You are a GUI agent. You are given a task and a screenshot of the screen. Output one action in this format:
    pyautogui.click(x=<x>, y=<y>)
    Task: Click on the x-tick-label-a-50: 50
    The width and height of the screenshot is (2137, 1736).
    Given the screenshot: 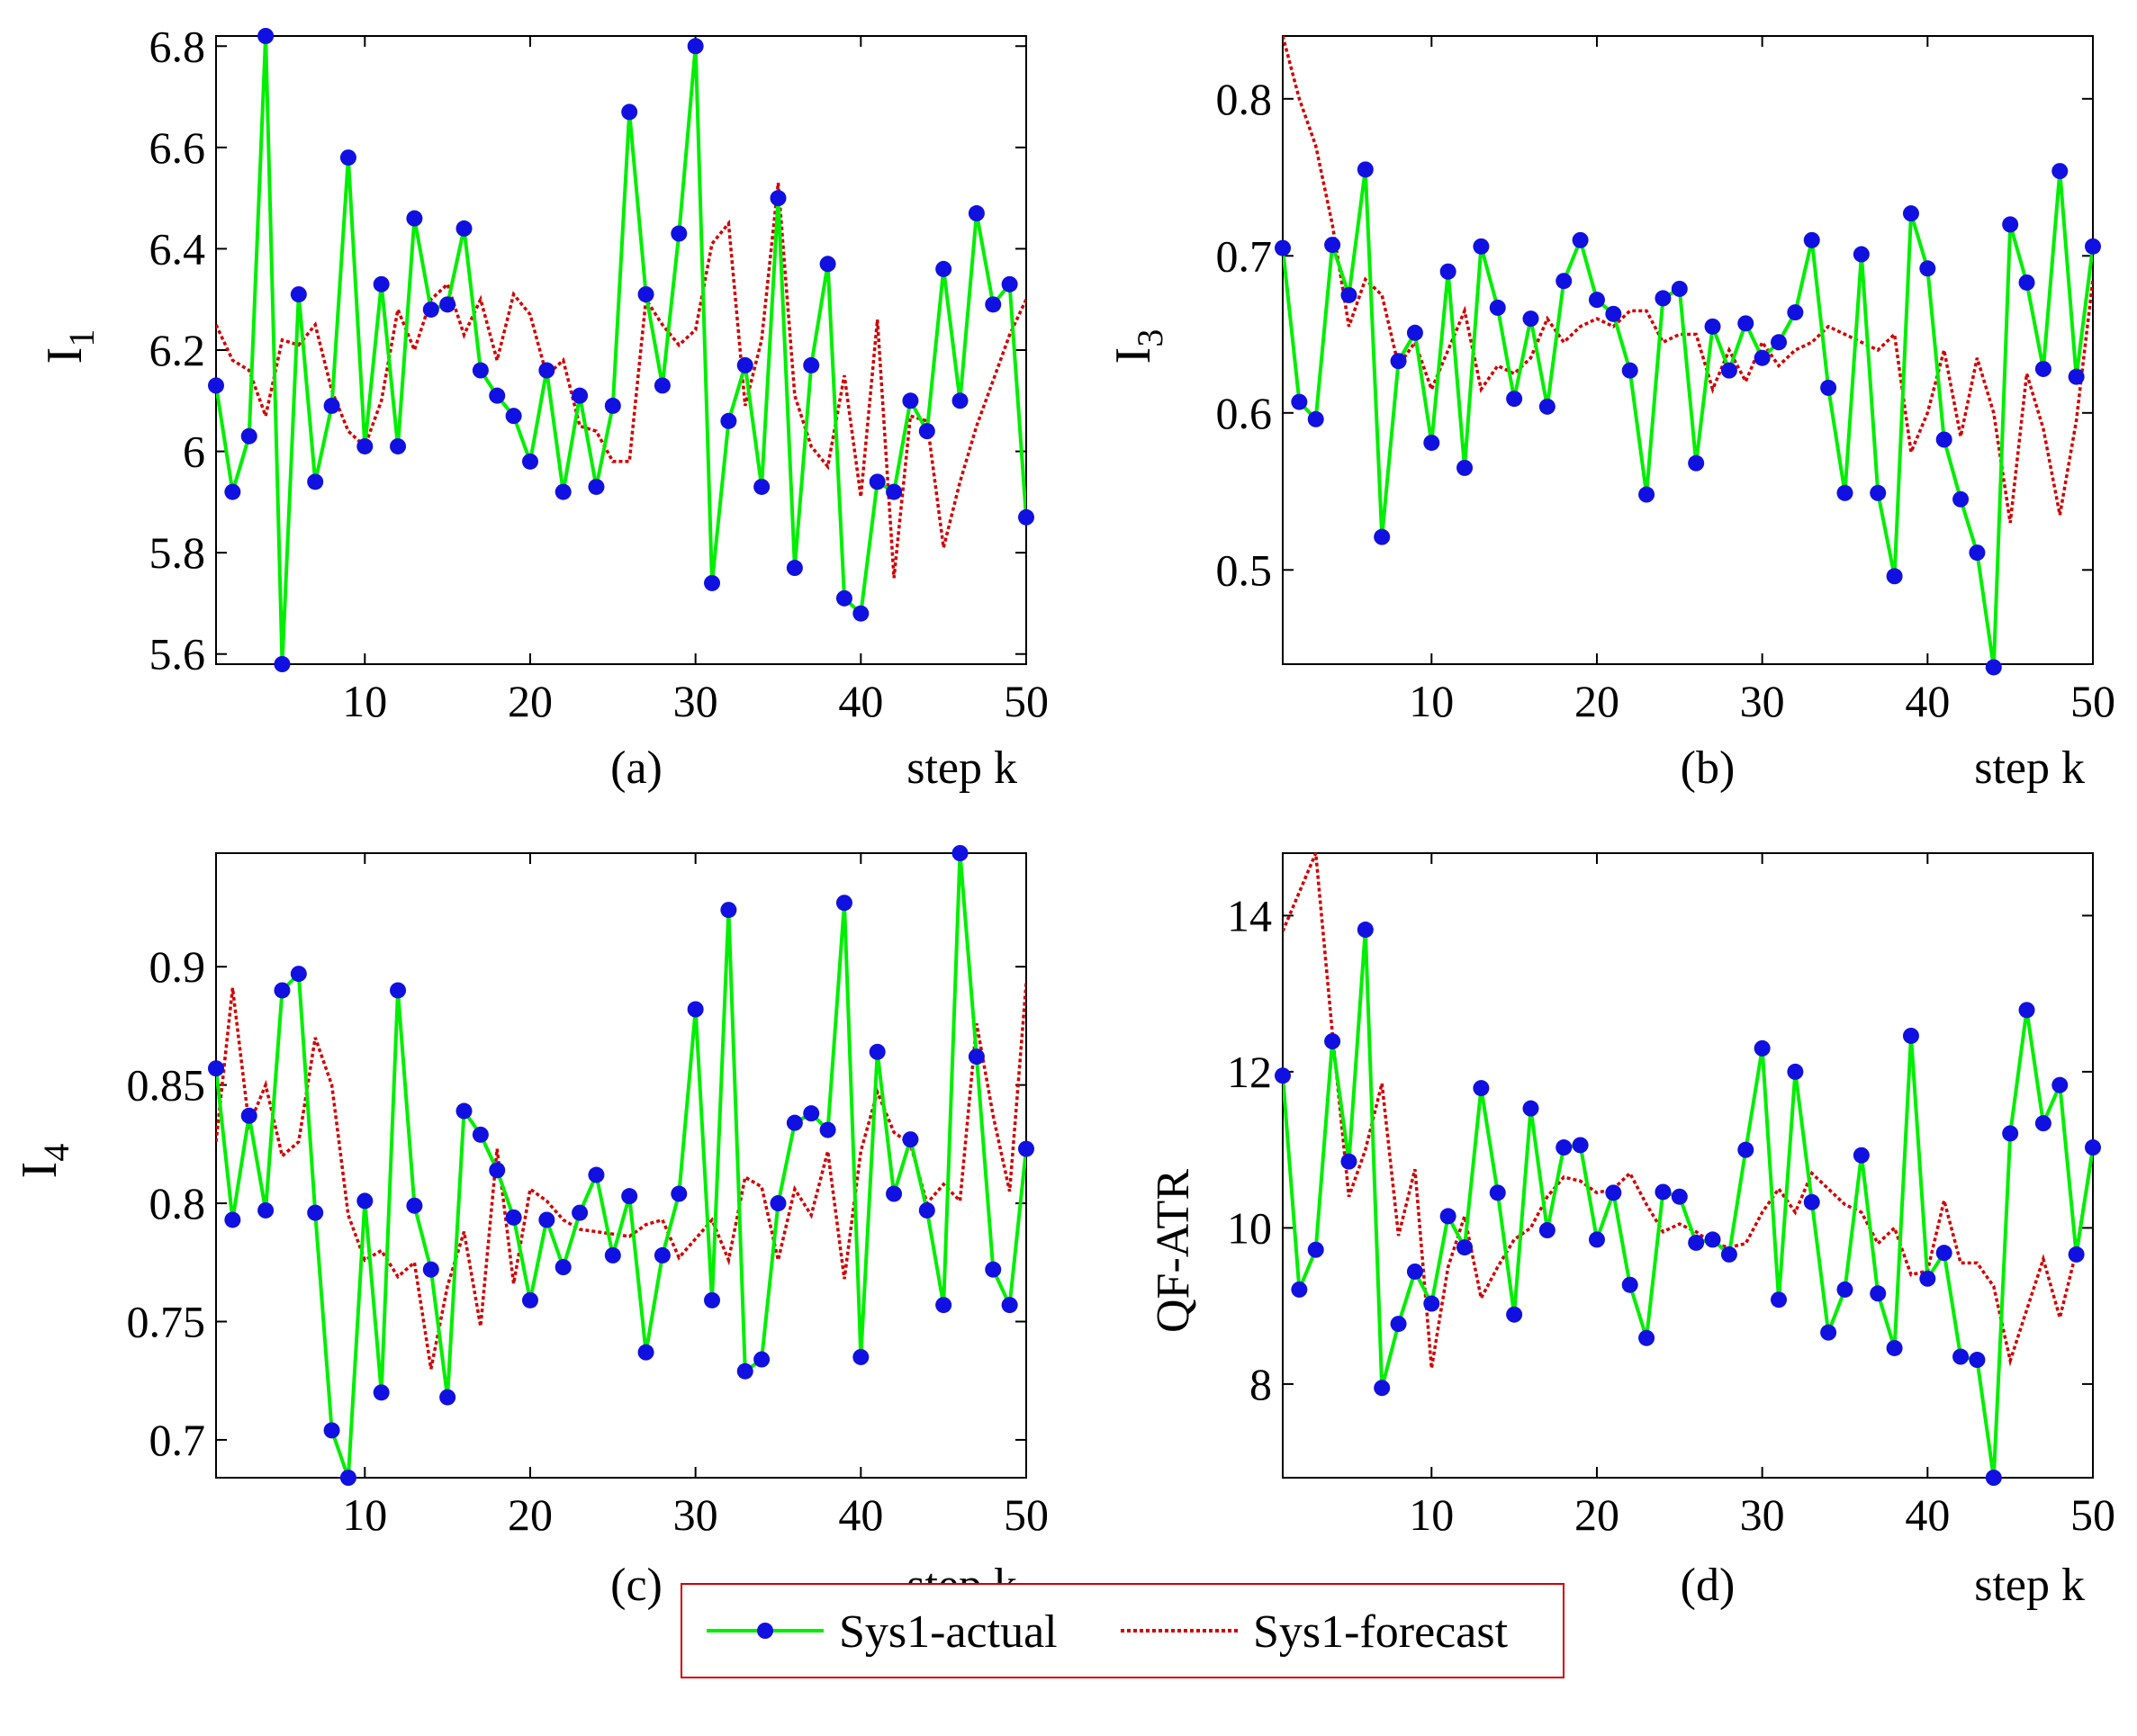 What is the action you would take?
    pyautogui.click(x=1026, y=701)
    